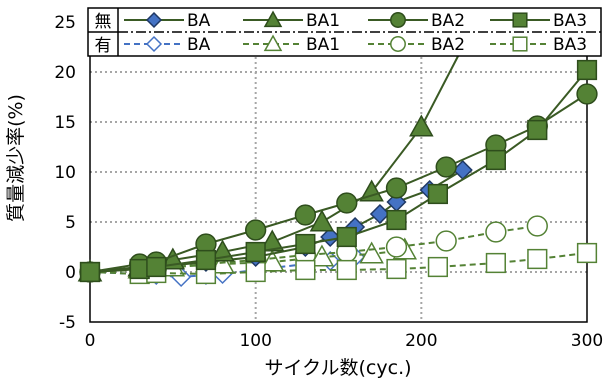  I want to click on x-tick-label: 200, so click(421, 341).